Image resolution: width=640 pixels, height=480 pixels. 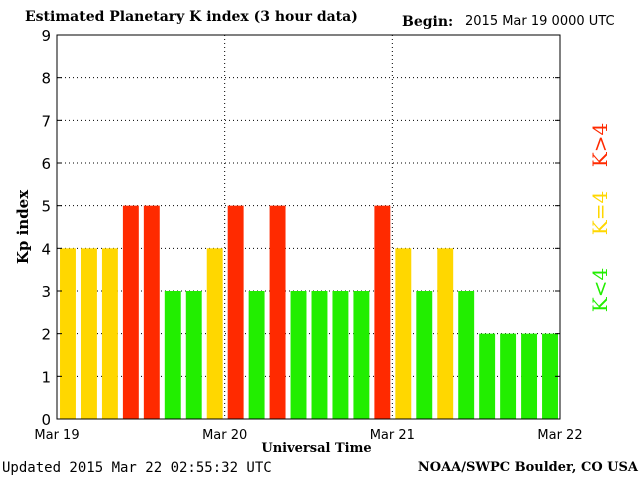 I want to click on y-tick-label: 9, so click(x=46, y=36).